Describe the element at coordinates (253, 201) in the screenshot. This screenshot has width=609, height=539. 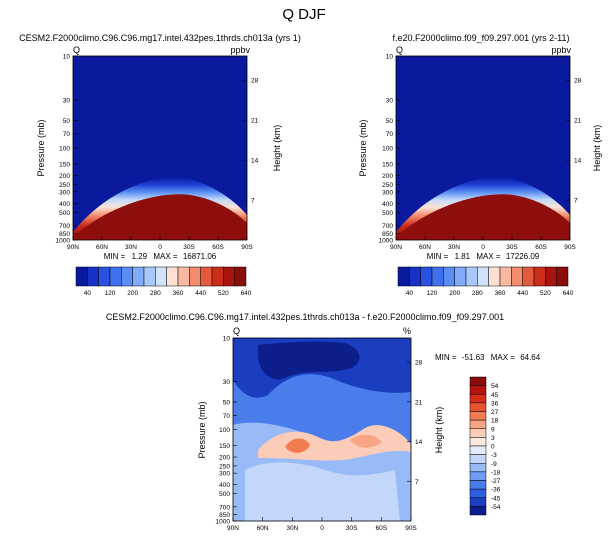
I see `height-tick-label: 7` at that location.